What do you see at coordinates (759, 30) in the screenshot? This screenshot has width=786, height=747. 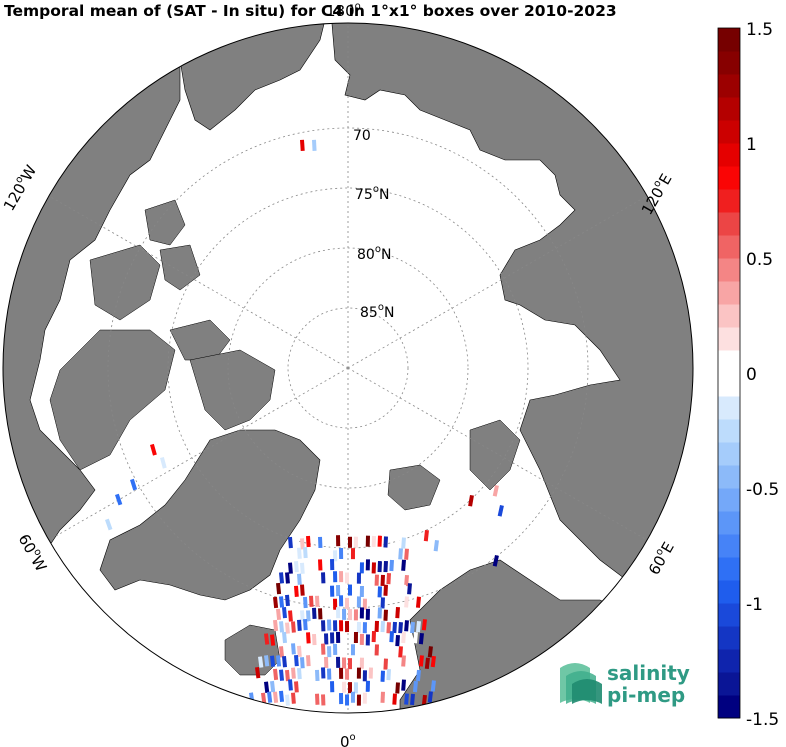 I see `colorbar-tick-label: 1.5` at bounding box center [759, 30].